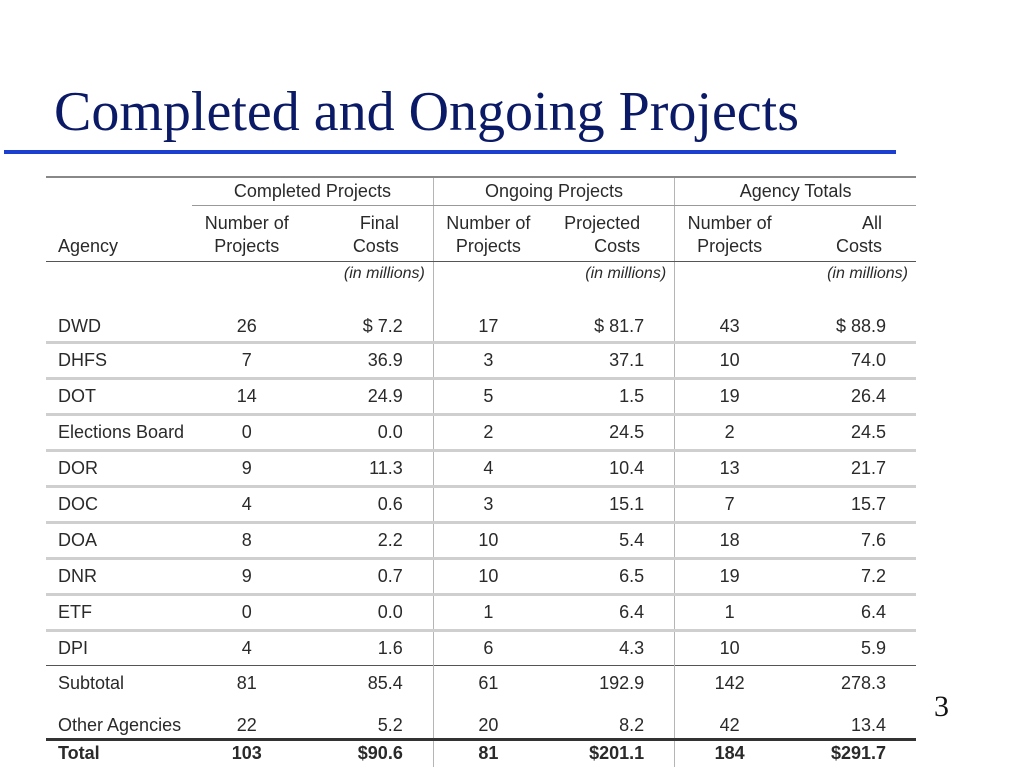 This screenshot has width=1024, height=768. What do you see at coordinates (247, 317) in the screenshot?
I see `completed-number-cell: 26` at bounding box center [247, 317].